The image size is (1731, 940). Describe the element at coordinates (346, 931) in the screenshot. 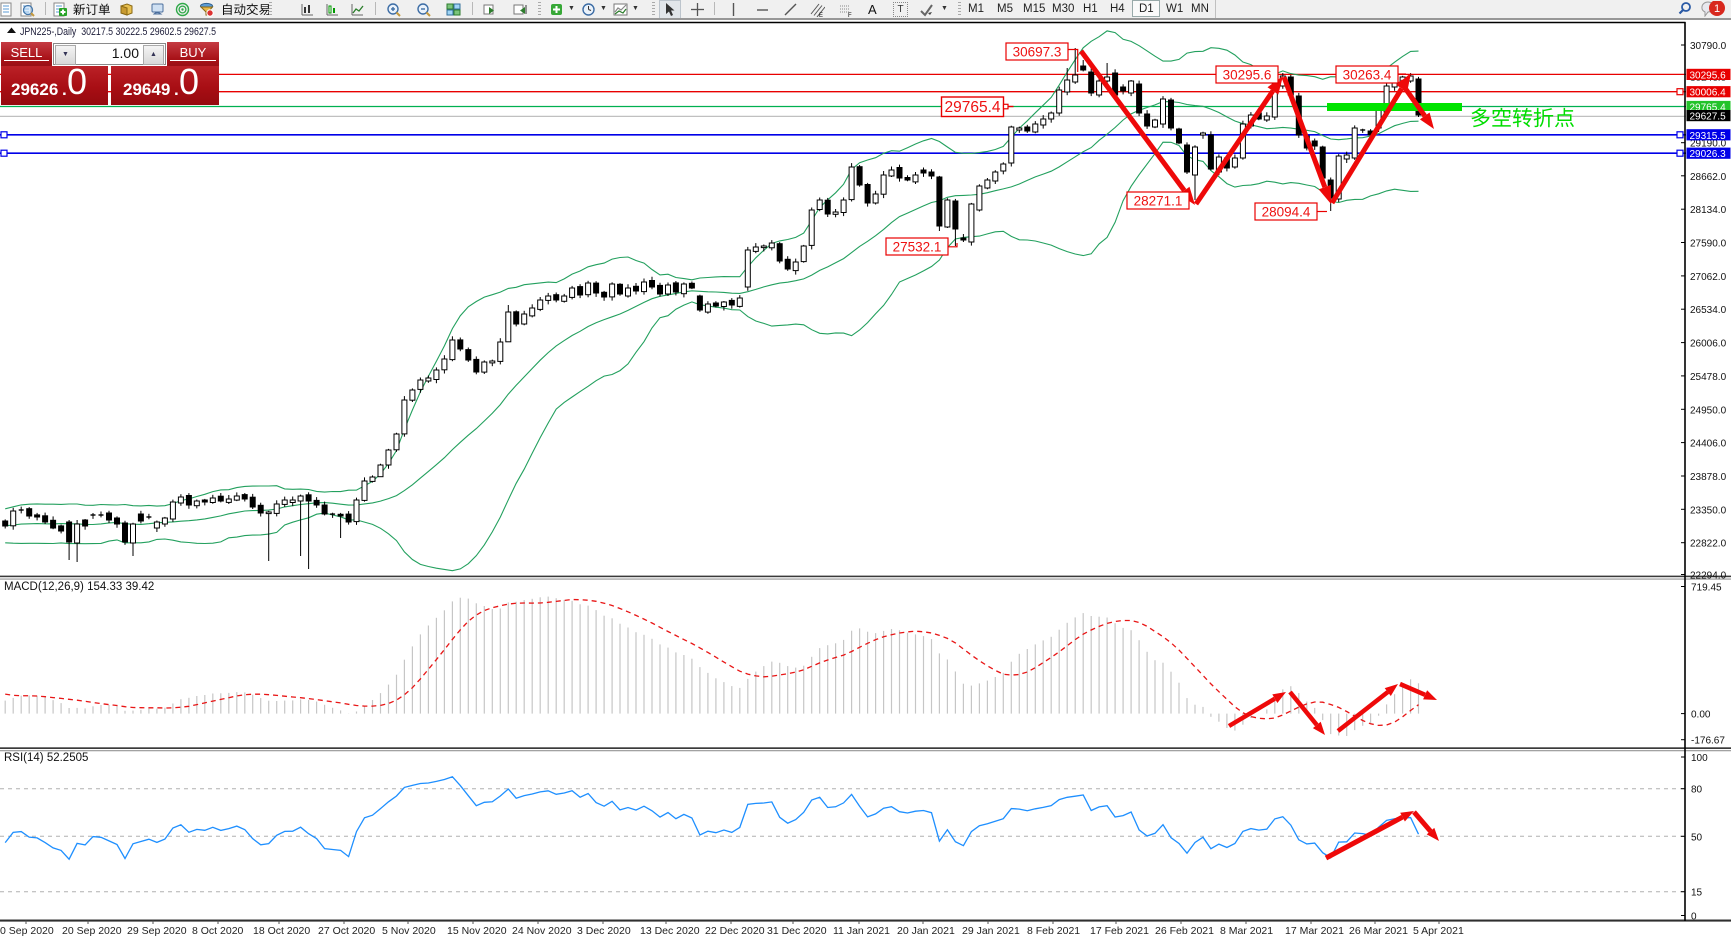

I see `svg-text: 27 Oct 2020` at that location.